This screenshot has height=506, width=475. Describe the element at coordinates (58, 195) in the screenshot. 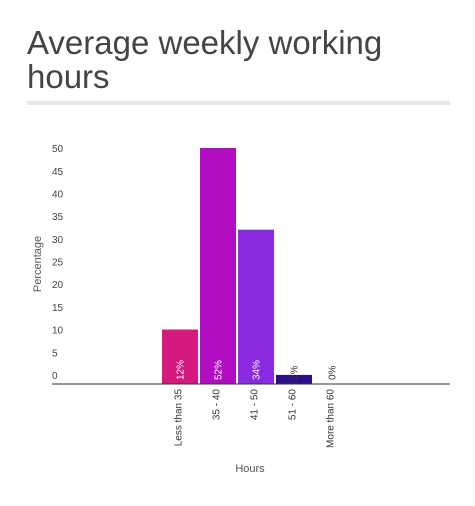

I see `y-tick-label: 40` at that location.